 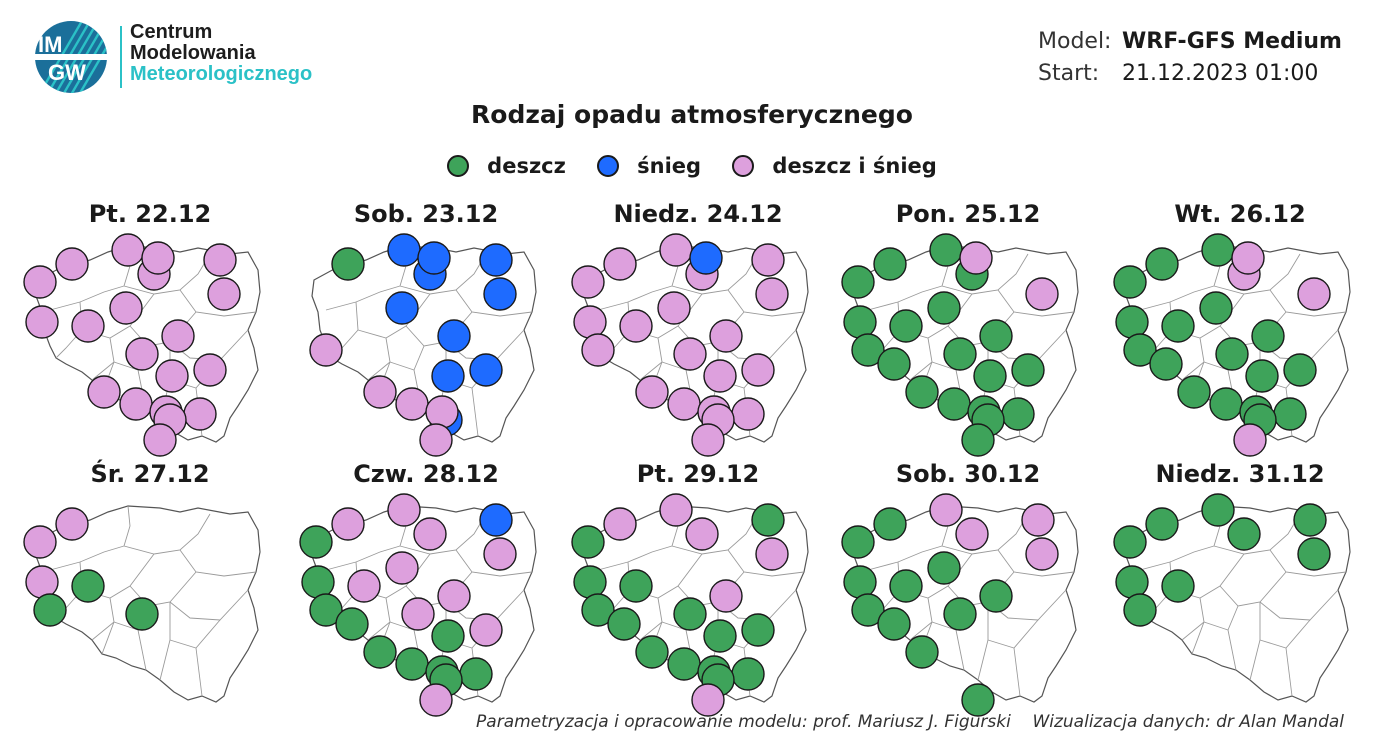 I want to click on day-label: Niedz. 31.12, so click(x=1240, y=474).